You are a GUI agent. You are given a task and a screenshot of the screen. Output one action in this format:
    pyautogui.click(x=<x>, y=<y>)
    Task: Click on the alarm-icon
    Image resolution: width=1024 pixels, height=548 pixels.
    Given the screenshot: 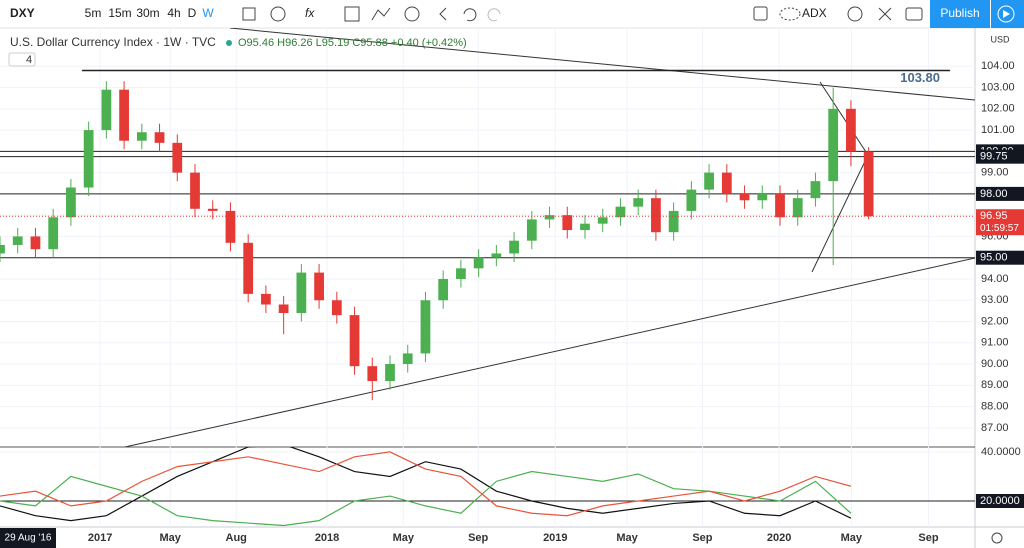 What is the action you would take?
    pyautogui.click(x=412, y=14)
    